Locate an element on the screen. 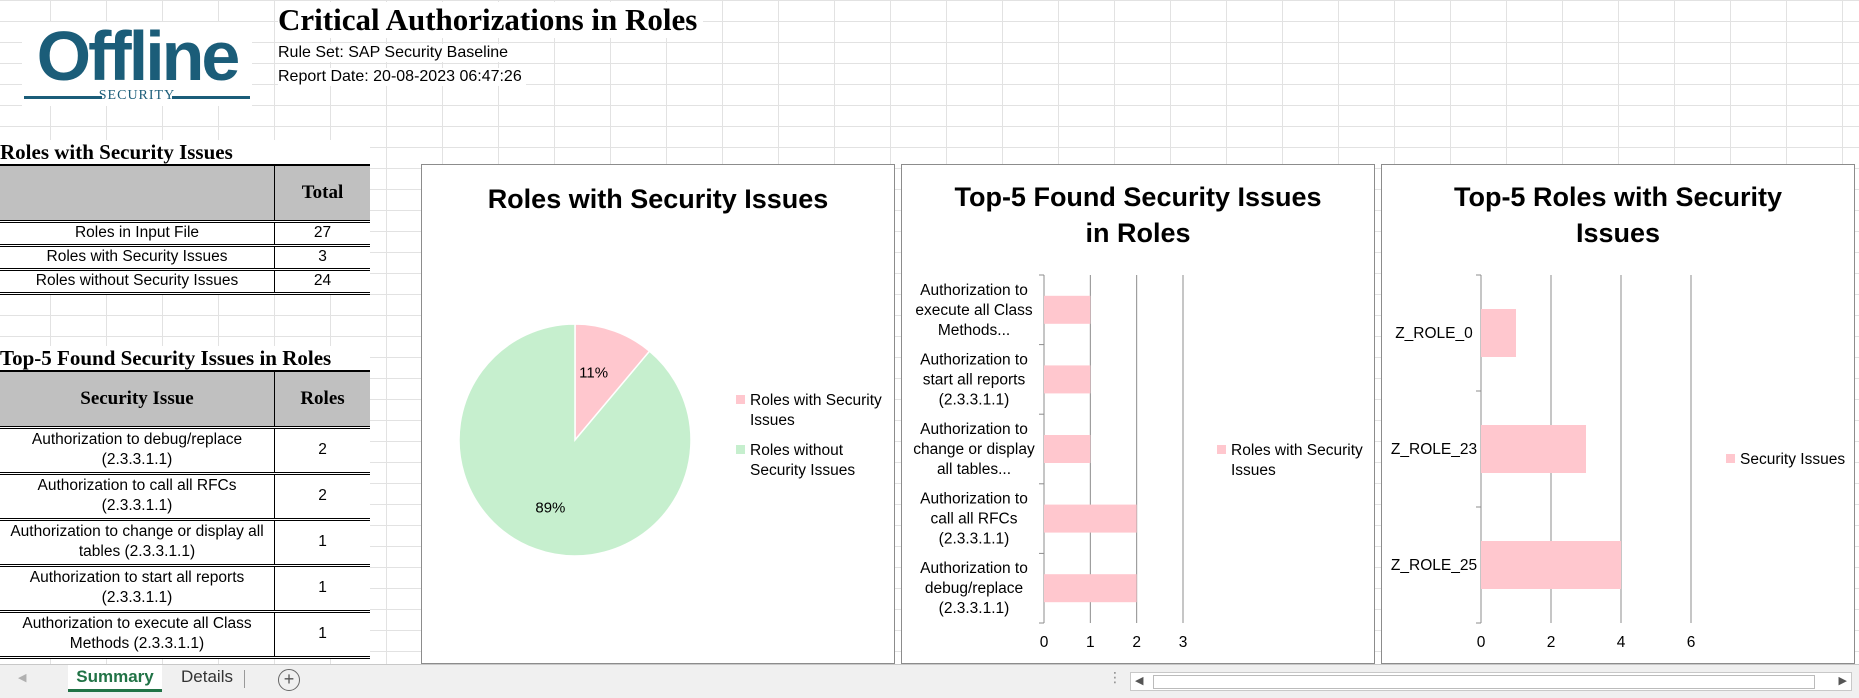 This screenshot has height=698, width=1859. rule-set: Rule Set: SAP Security Baseline is located at coordinates (395, 53).